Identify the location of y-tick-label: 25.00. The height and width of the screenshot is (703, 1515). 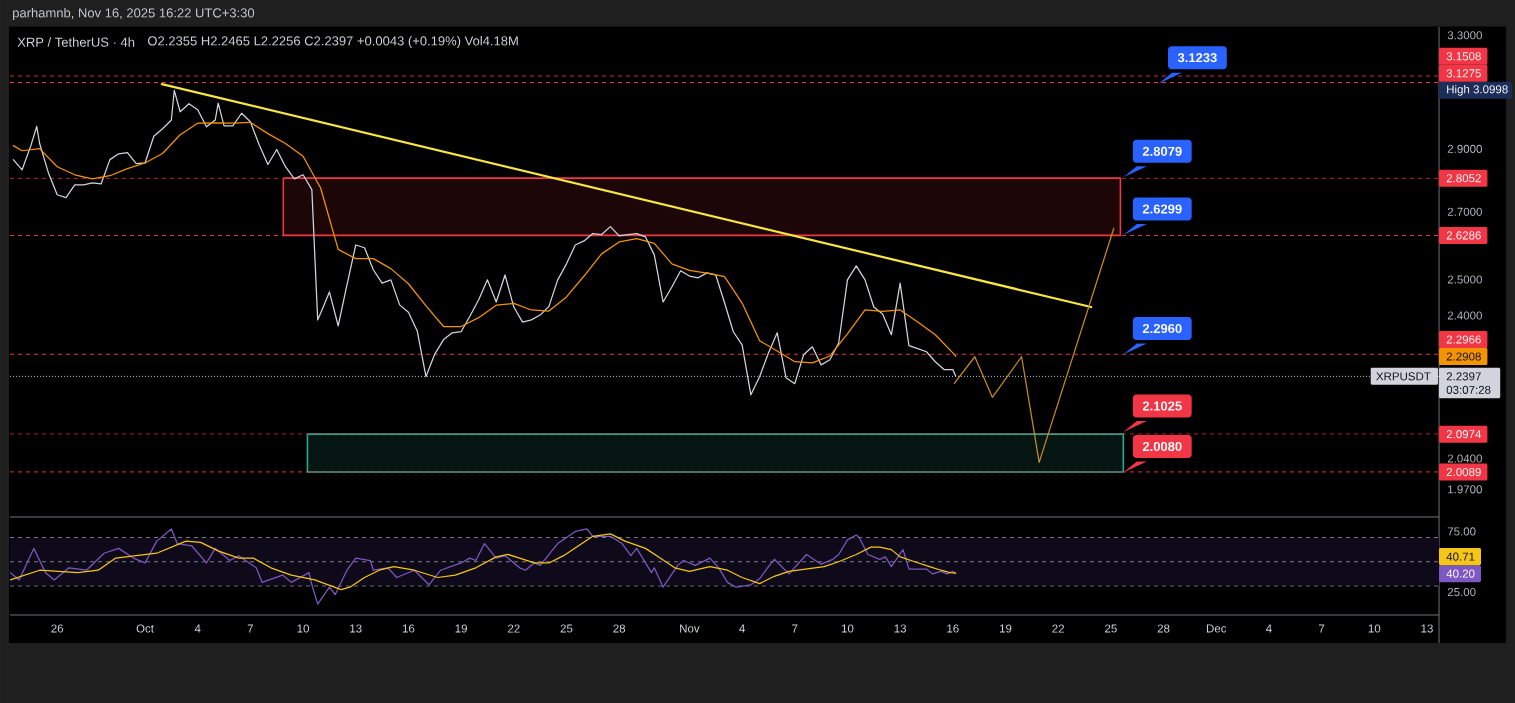
(1461, 592).